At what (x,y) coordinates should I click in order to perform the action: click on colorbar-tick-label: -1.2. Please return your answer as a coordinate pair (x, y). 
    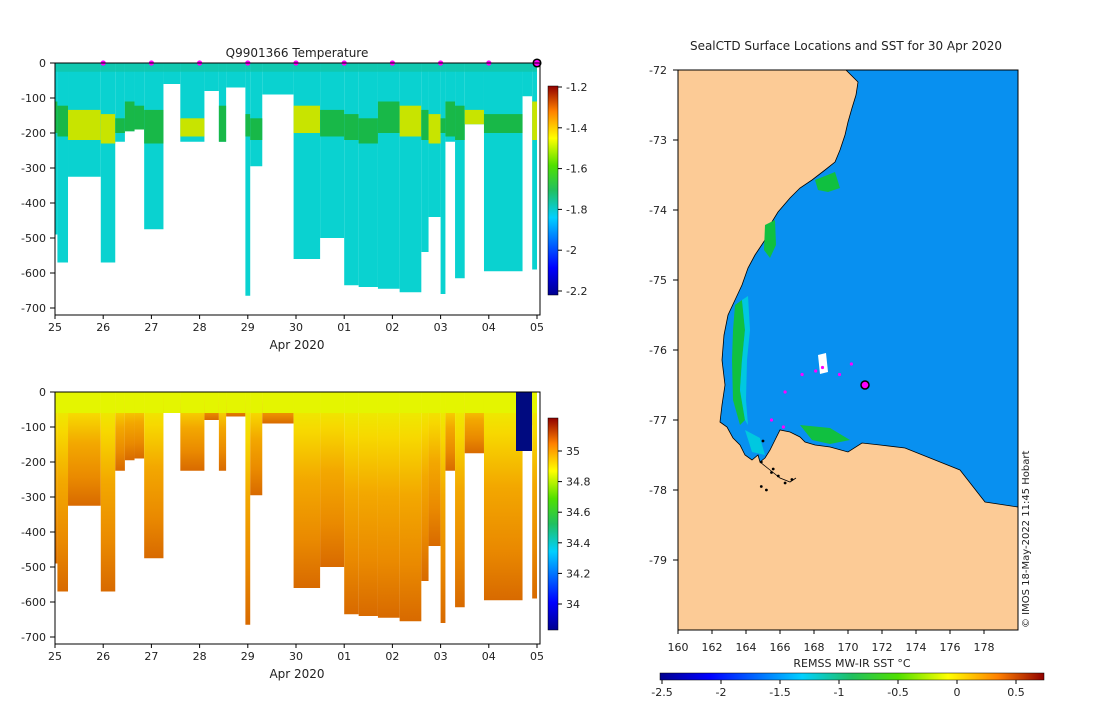
    Looking at the image, I should click on (576, 87).